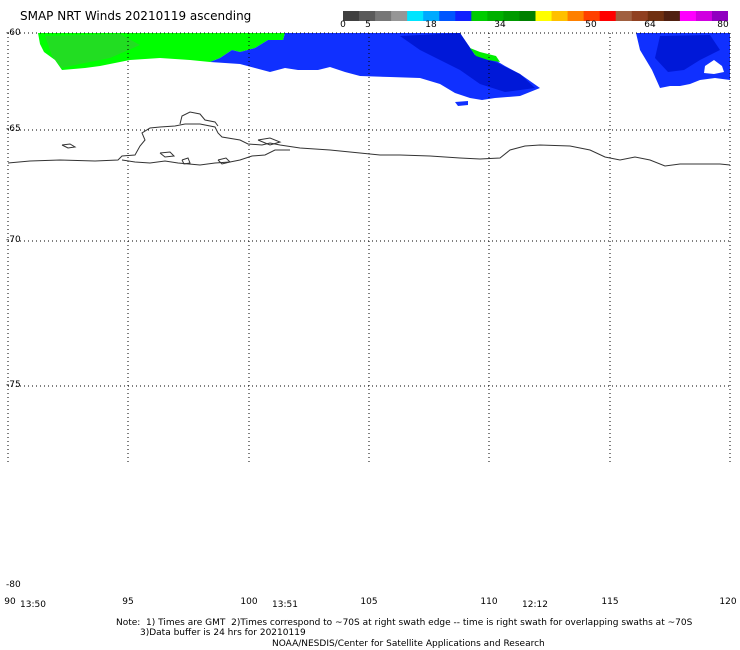 Image resolution: width=740 pixels, height=650 pixels. What do you see at coordinates (384, 69) in the screenshot?
I see `wind-swath-layer` at bounding box center [384, 69].